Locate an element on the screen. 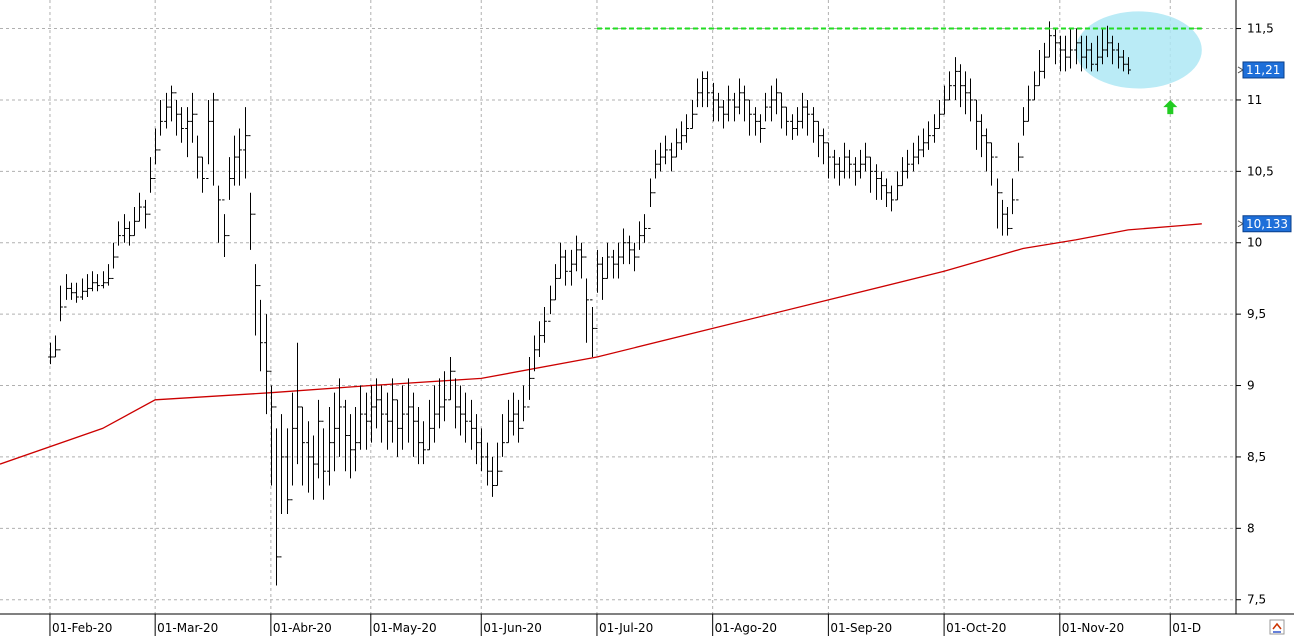 Image resolution: width=1294 pixels, height=638 pixels. x-tick-label: 01-Abr-20 is located at coordinates (302, 628).